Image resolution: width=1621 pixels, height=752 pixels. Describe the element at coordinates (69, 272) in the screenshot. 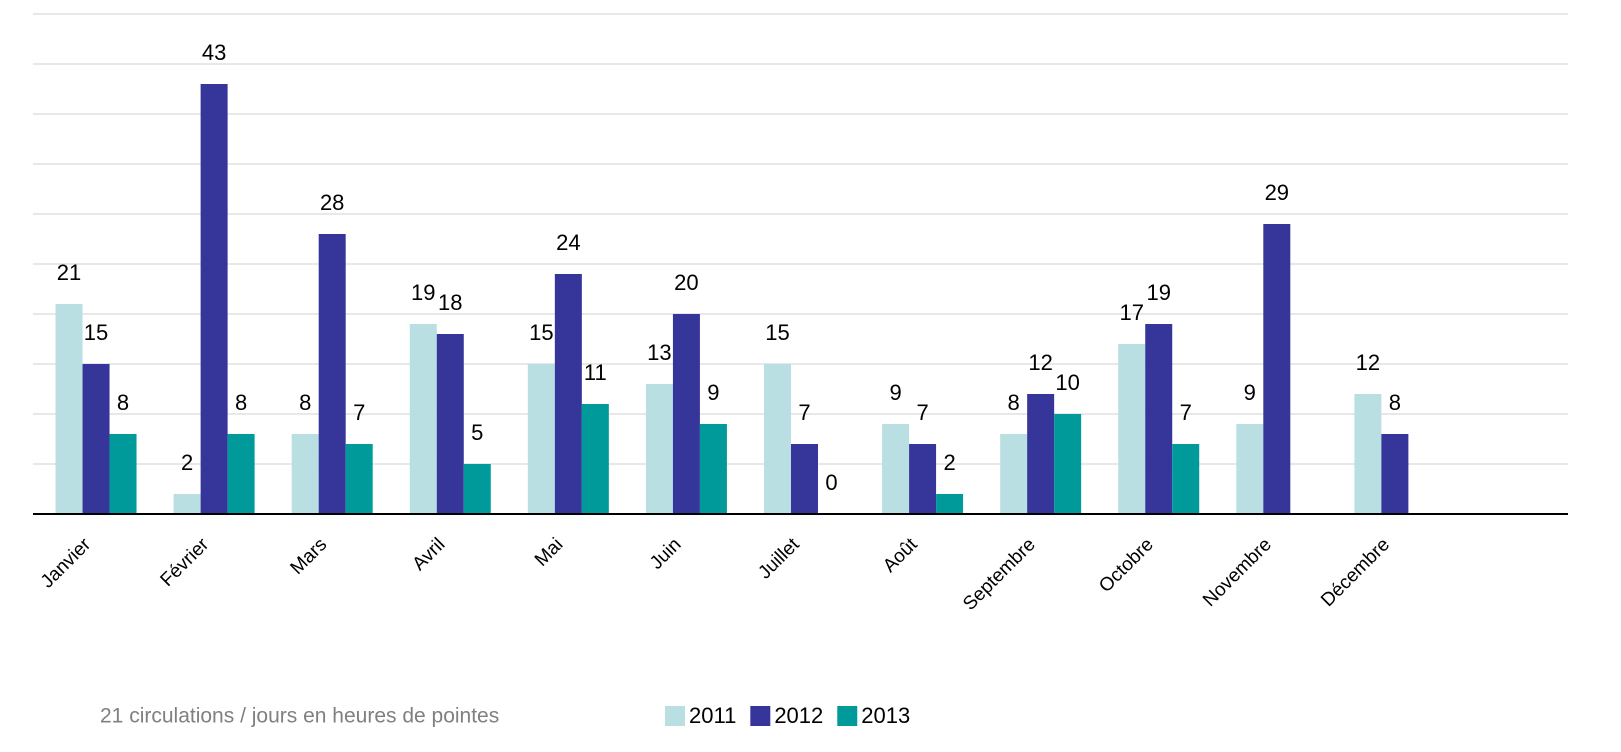

I see `value-label: 21` at that location.